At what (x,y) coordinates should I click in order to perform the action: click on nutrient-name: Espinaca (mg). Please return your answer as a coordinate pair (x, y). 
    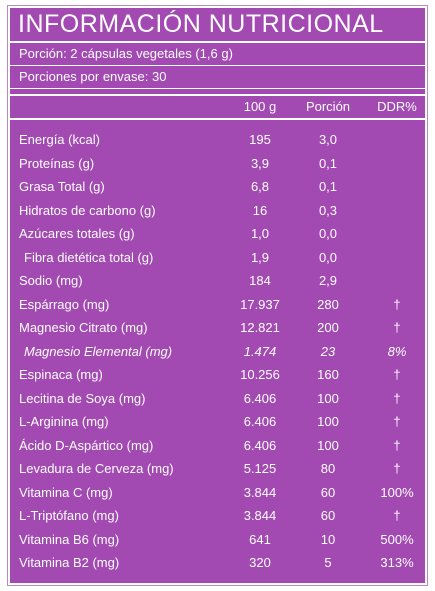
    Looking at the image, I should click on (61, 374).